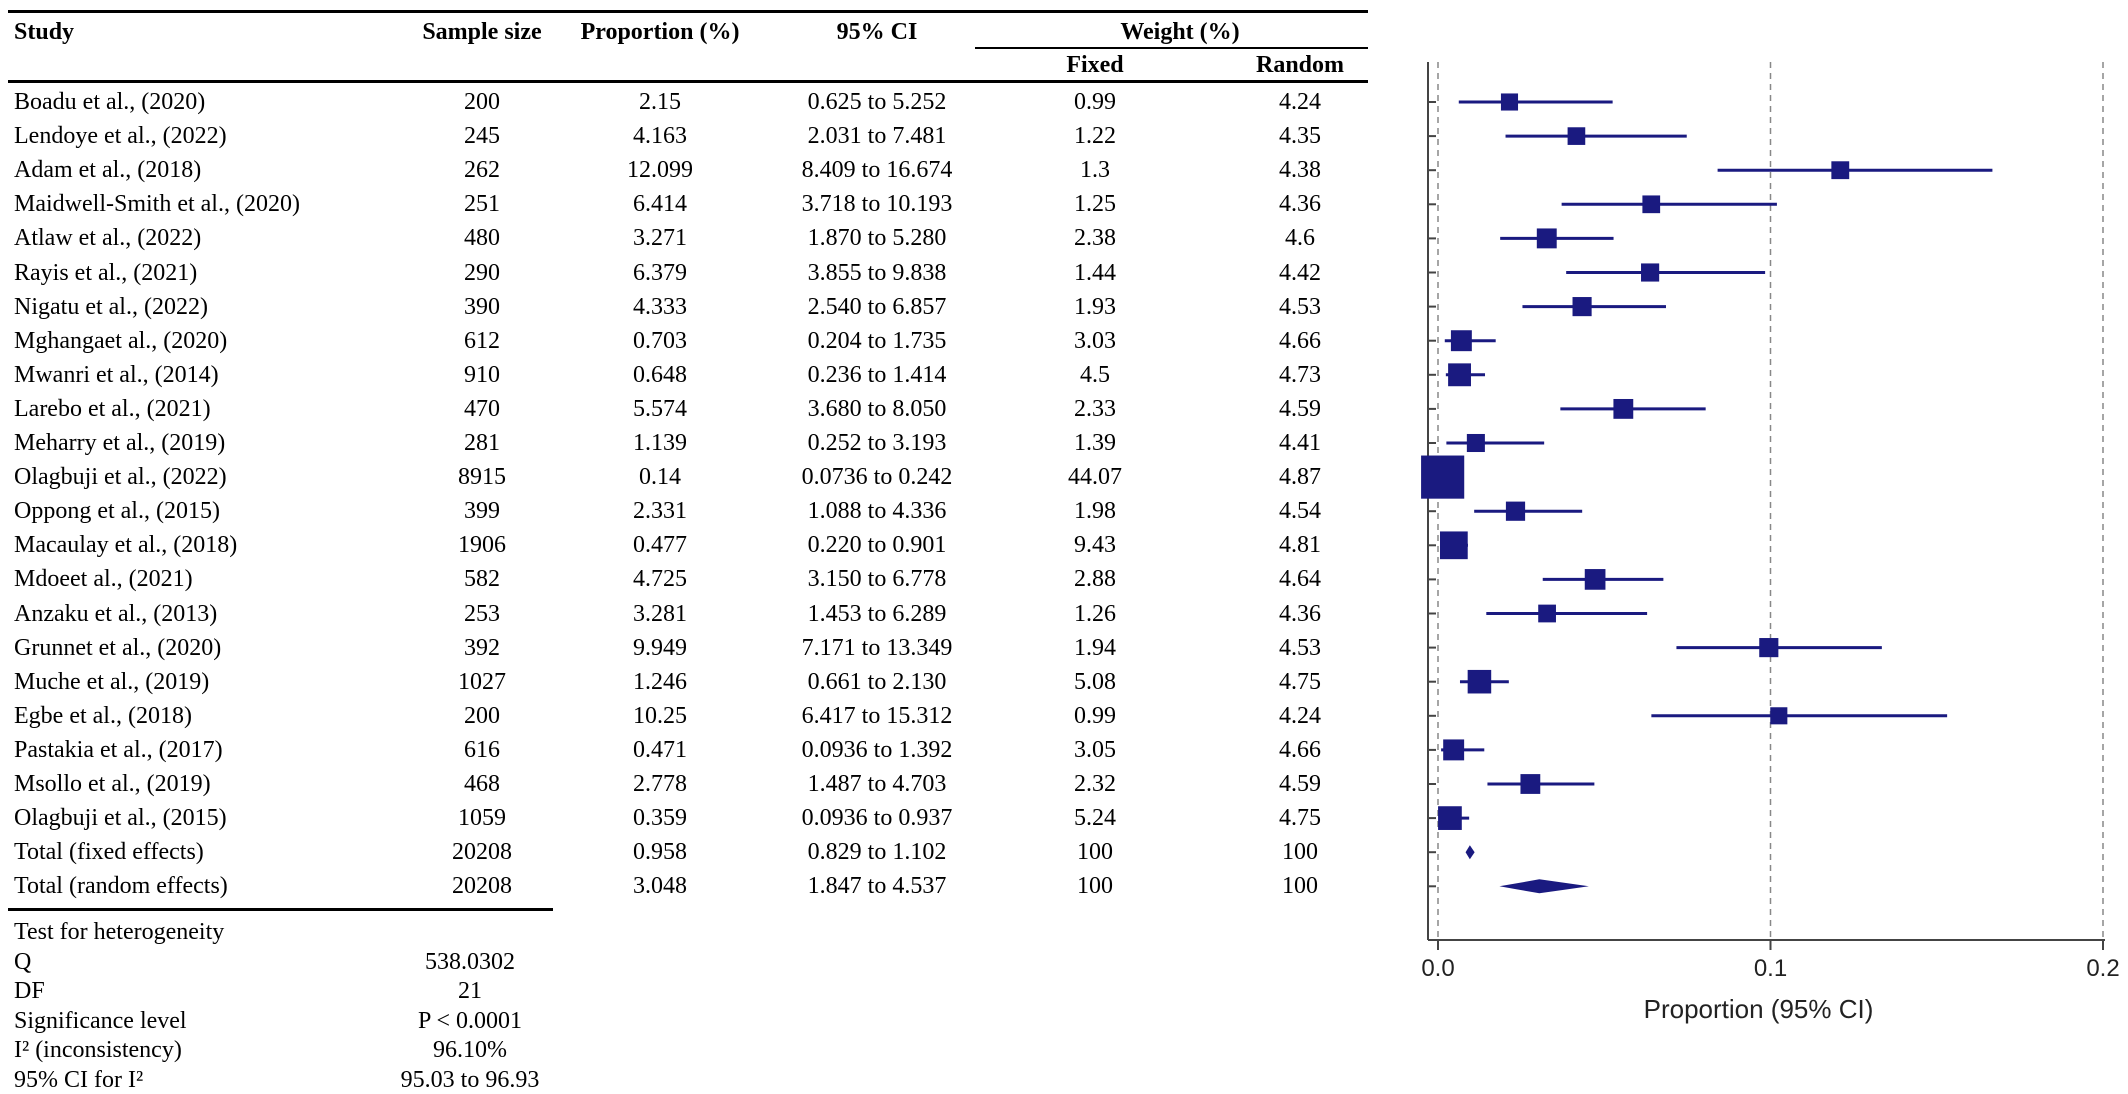 The image size is (2128, 1094). What do you see at coordinates (280, 910) in the screenshot?
I see `table-bottom-border` at bounding box center [280, 910].